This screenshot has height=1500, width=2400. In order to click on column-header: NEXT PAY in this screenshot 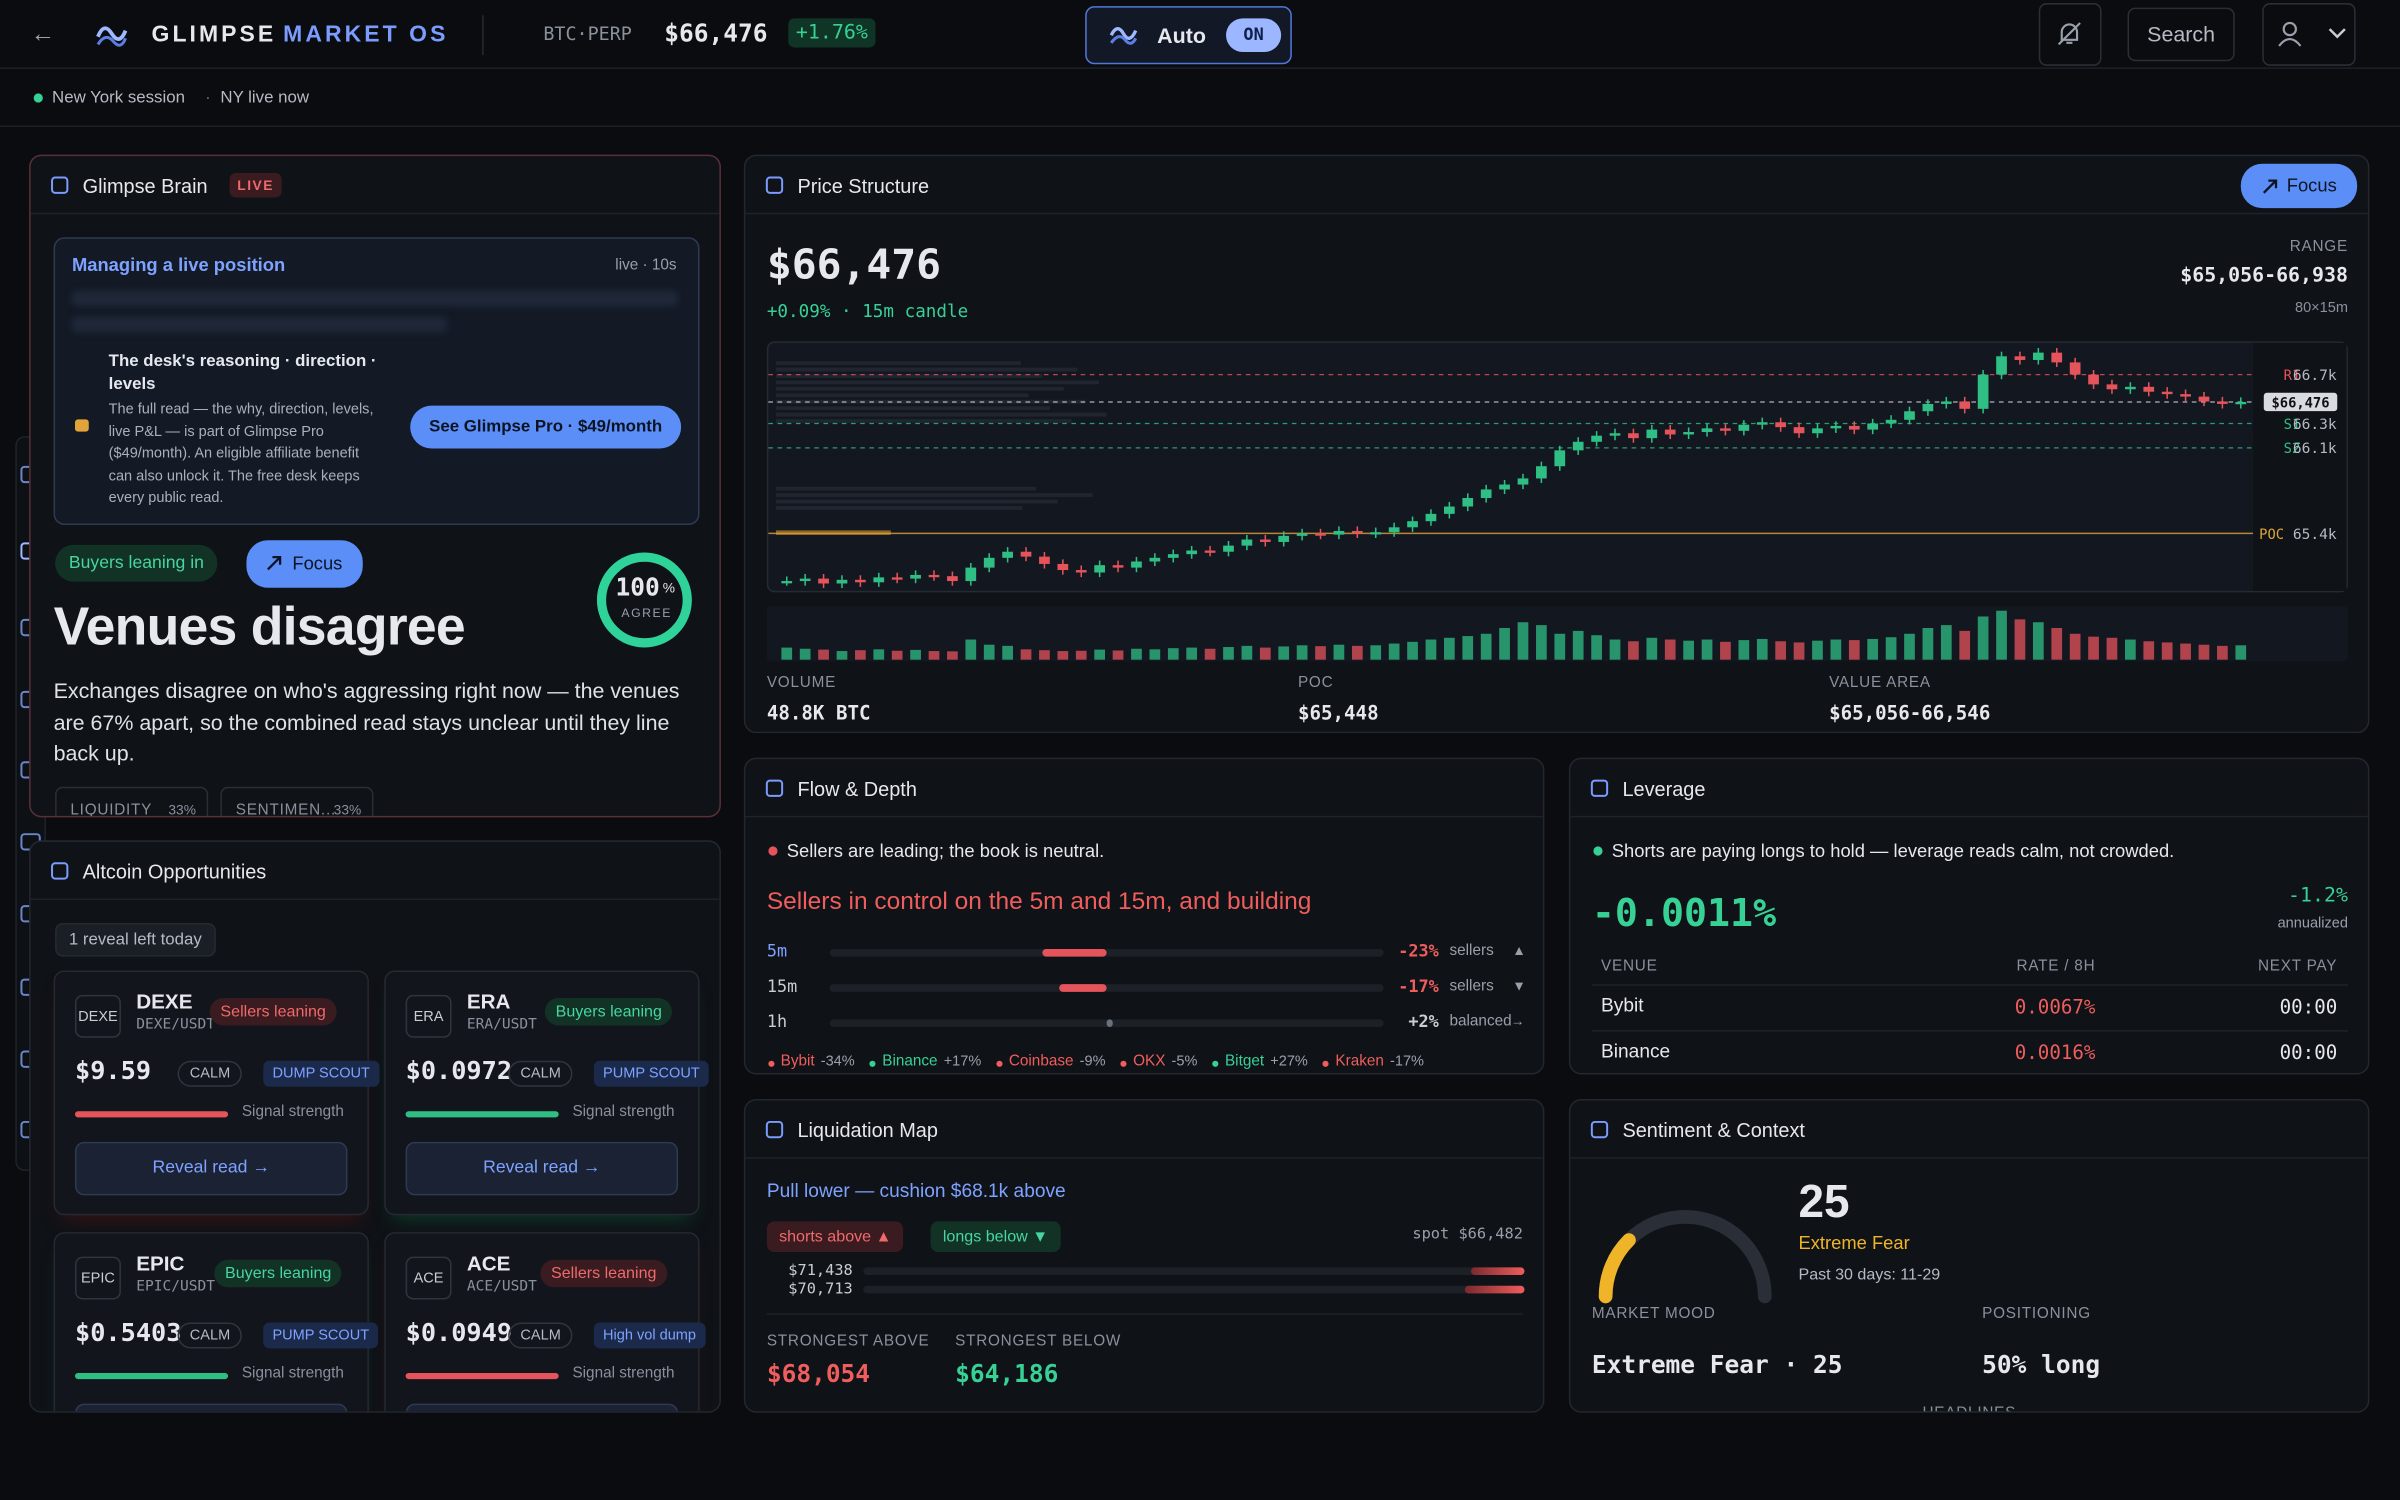, I will do `click(2297, 966)`.